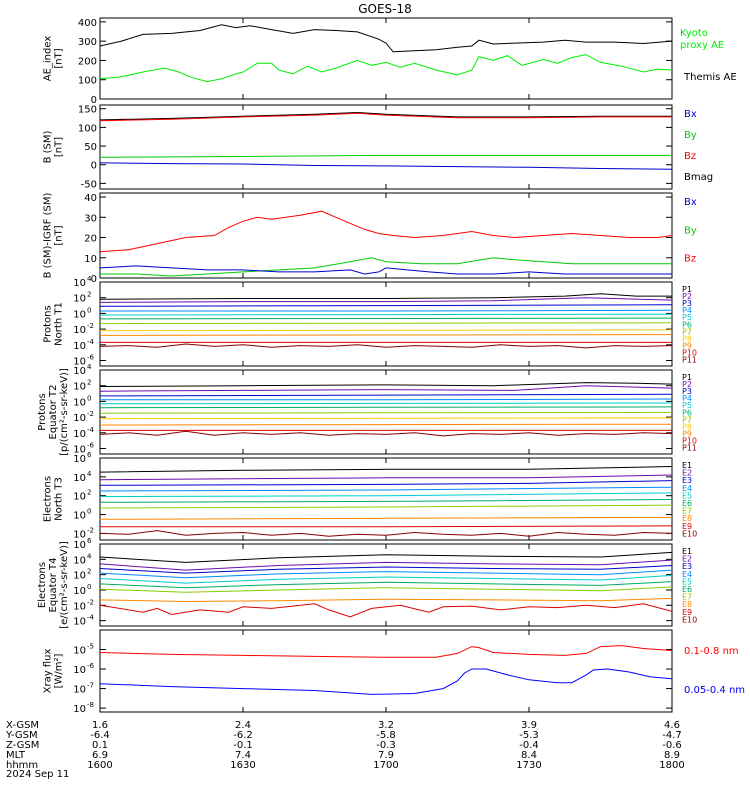 This screenshot has height=800, width=750. What do you see at coordinates (714, 690) in the screenshot?
I see `legend-entry: 0.05-0.4 nm` at bounding box center [714, 690].